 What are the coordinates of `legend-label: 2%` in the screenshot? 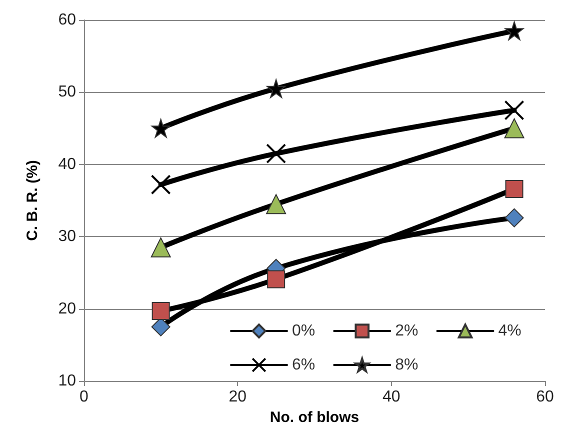 It's located at (406, 331).